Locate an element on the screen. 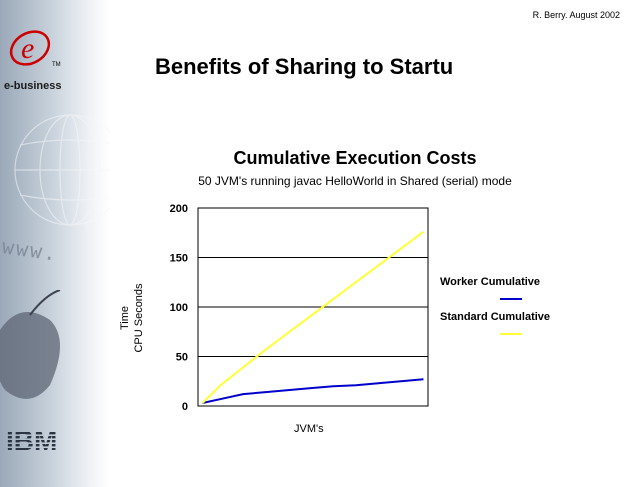 The width and height of the screenshot is (630, 487). legend-label-worker: Worker Cumulative is located at coordinates (490, 282).